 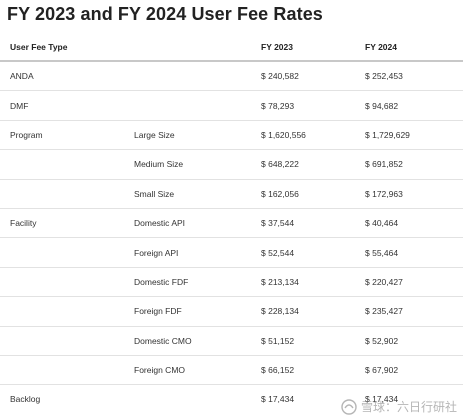 I want to click on cell-user-fee-type: Program, so click(x=62, y=135).